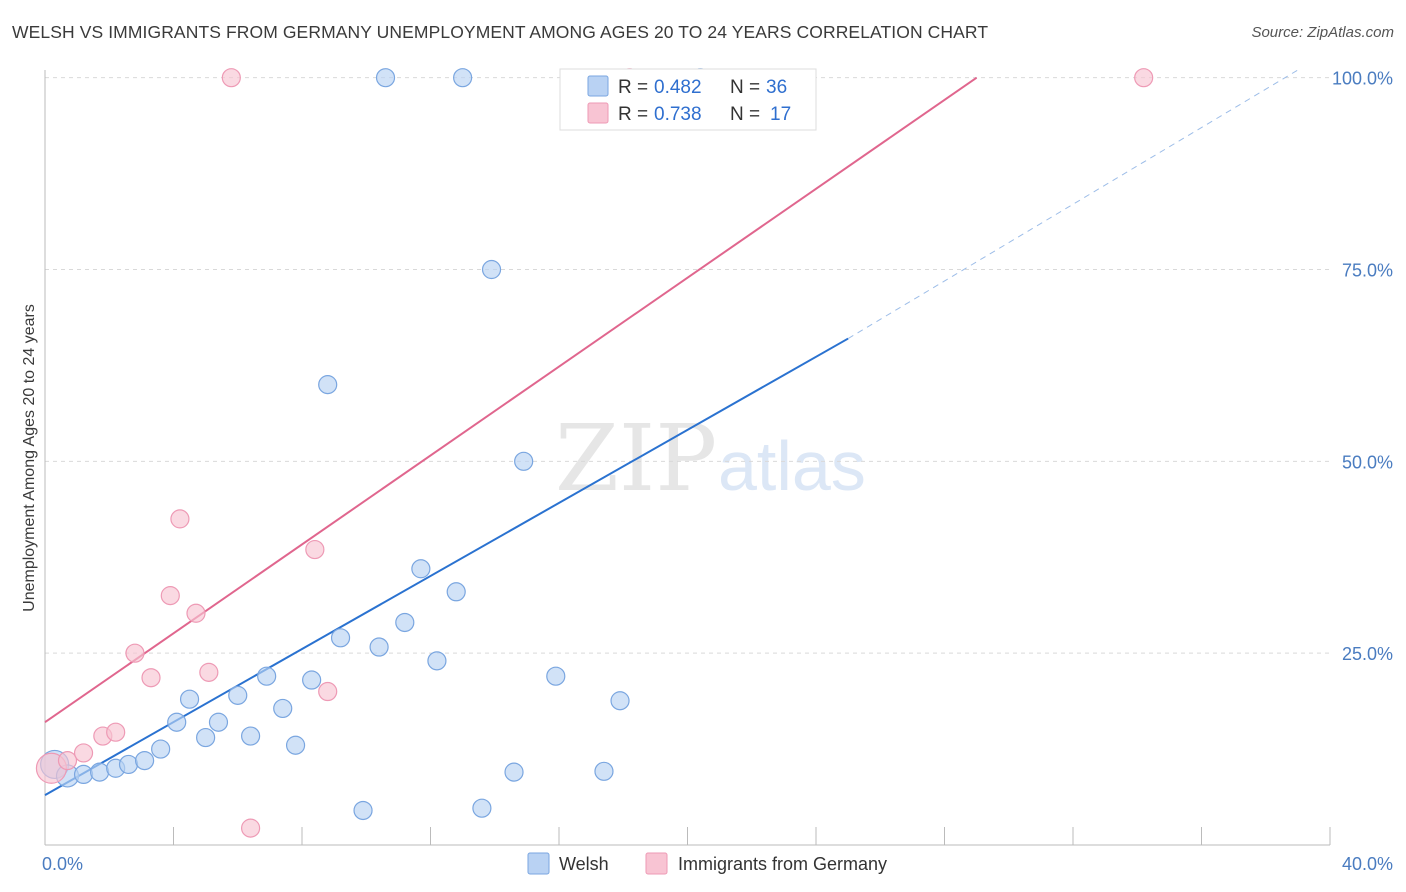 The height and width of the screenshot is (892, 1406). I want to click on legend-welsh-n-value: 36, so click(776, 87).